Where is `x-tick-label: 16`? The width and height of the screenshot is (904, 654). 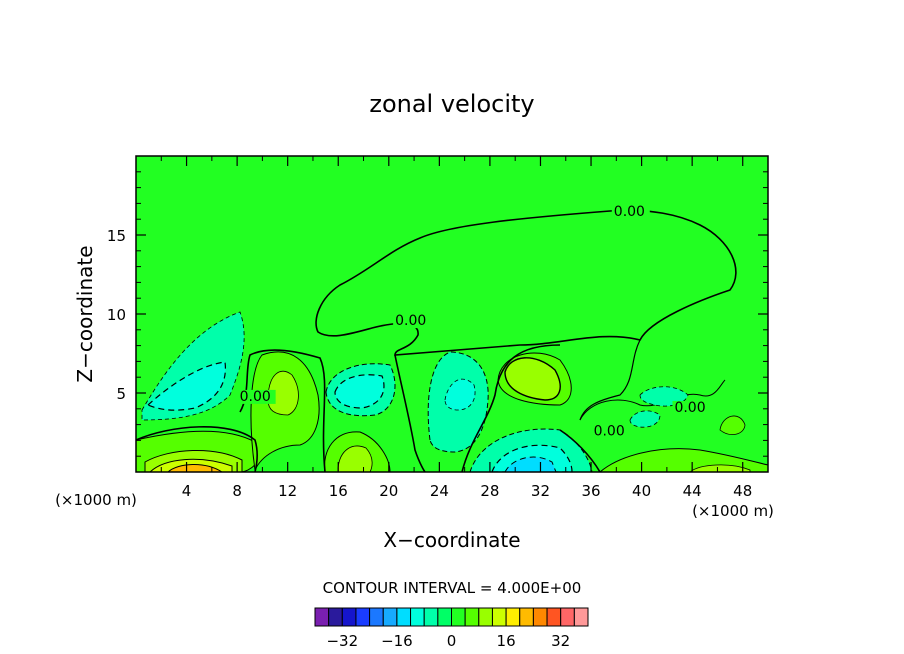 x-tick-label: 16 is located at coordinates (338, 491).